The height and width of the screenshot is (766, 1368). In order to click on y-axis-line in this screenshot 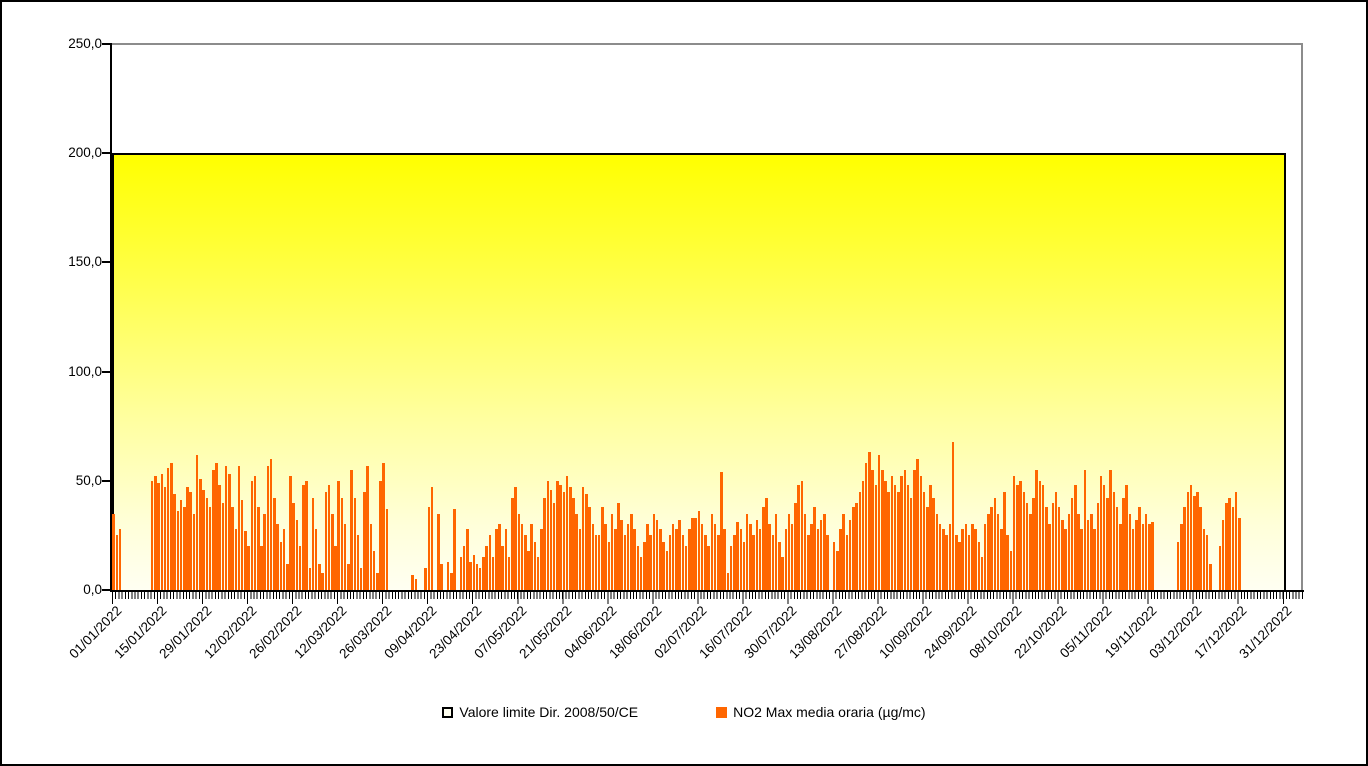, I will do `click(111, 317)`.